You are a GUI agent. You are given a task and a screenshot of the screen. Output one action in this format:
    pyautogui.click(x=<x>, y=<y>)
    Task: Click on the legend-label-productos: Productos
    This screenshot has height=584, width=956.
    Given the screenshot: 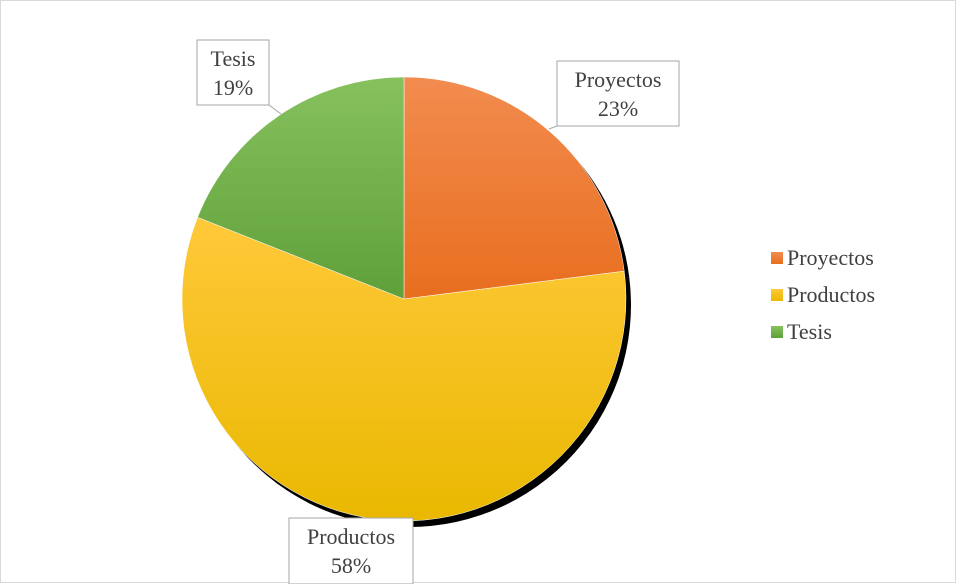 What is the action you would take?
    pyautogui.click(x=831, y=295)
    